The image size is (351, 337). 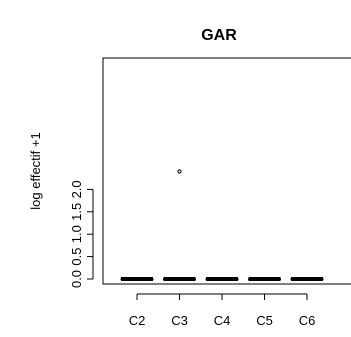 What do you see at coordinates (76, 212) in the screenshot?
I see `y-tick-label: 1.5` at bounding box center [76, 212].